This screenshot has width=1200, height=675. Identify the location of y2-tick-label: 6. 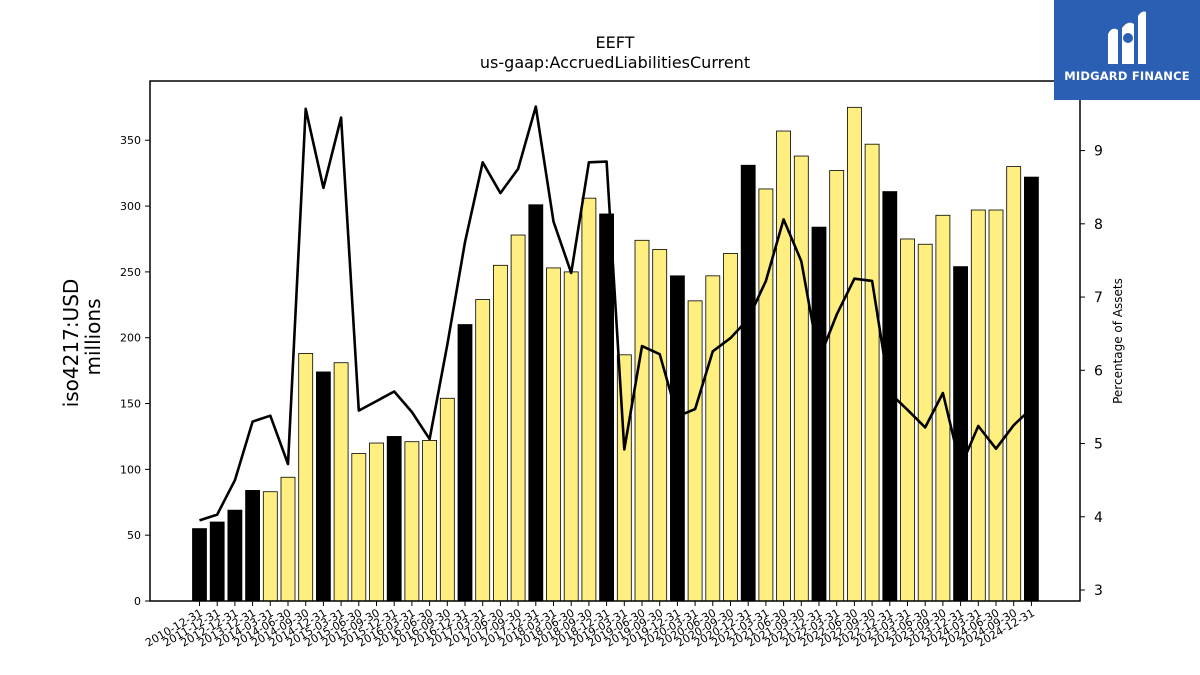
(1098, 371).